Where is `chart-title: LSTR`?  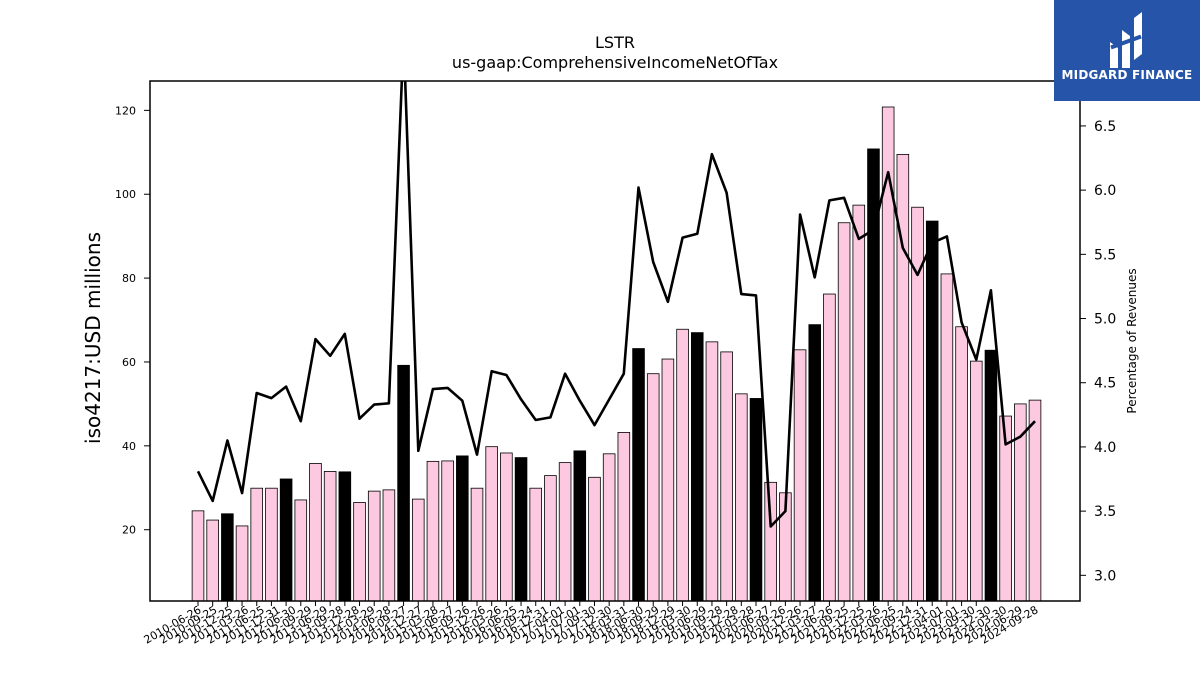
chart-title: LSTR is located at coordinates (615, 42).